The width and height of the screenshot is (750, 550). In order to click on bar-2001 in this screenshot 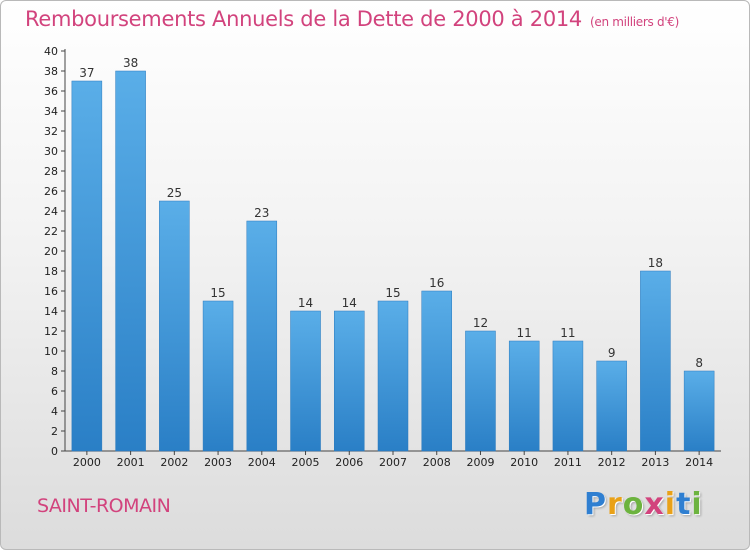, I will do `click(130, 261)`.